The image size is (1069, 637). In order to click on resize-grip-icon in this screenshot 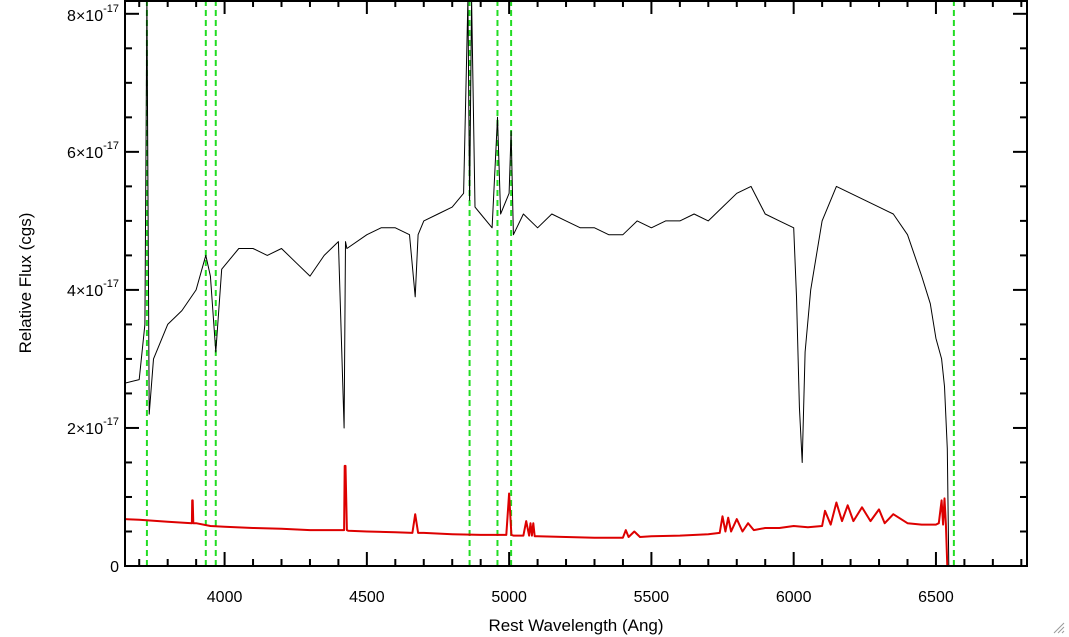, I will do `click(1059, 628)`.